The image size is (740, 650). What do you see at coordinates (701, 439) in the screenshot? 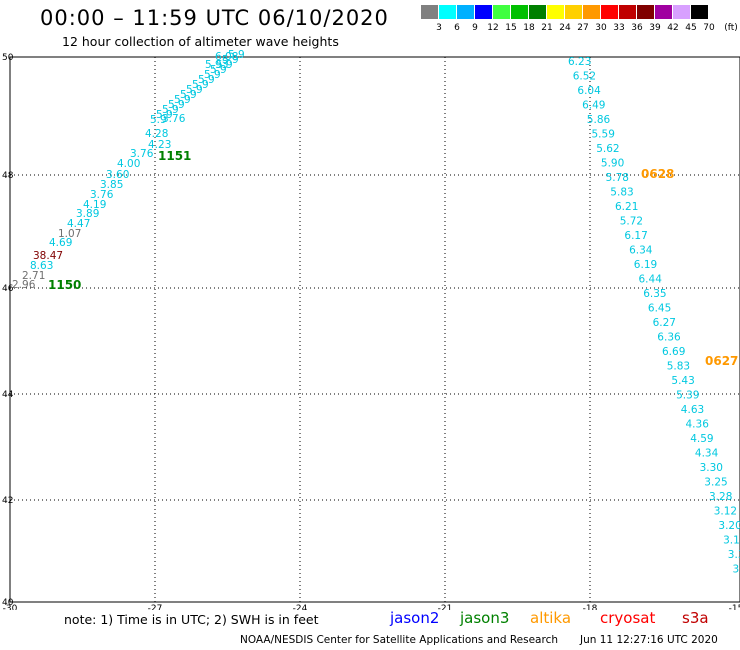
I see `wave-height-value: 4.59` at bounding box center [701, 439].